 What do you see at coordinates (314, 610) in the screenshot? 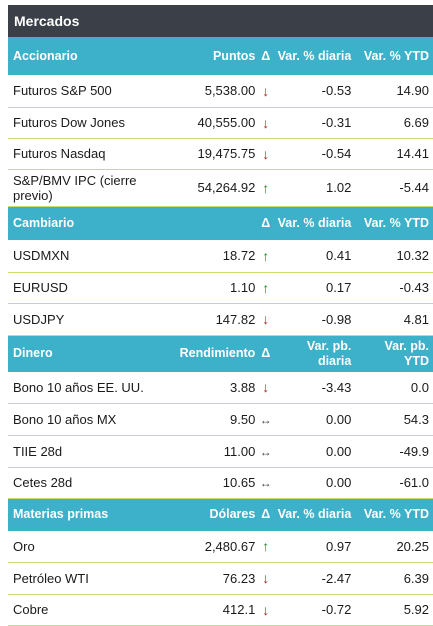
I see `daily-change: -0.72` at bounding box center [314, 610].